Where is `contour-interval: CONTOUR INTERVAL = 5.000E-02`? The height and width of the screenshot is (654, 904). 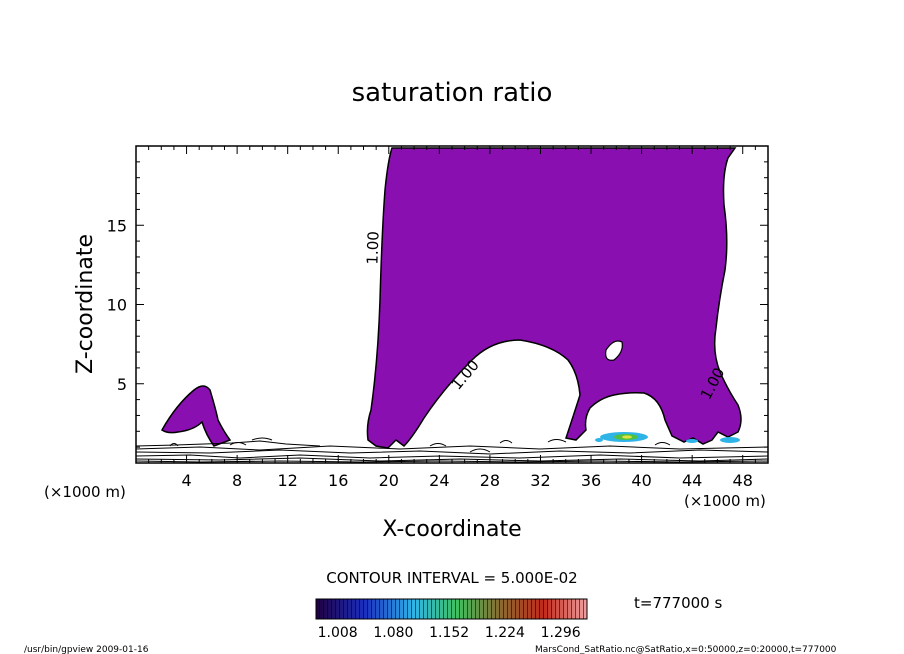 contour-interval: CONTOUR INTERVAL = 5.000E-02 is located at coordinates (451, 578).